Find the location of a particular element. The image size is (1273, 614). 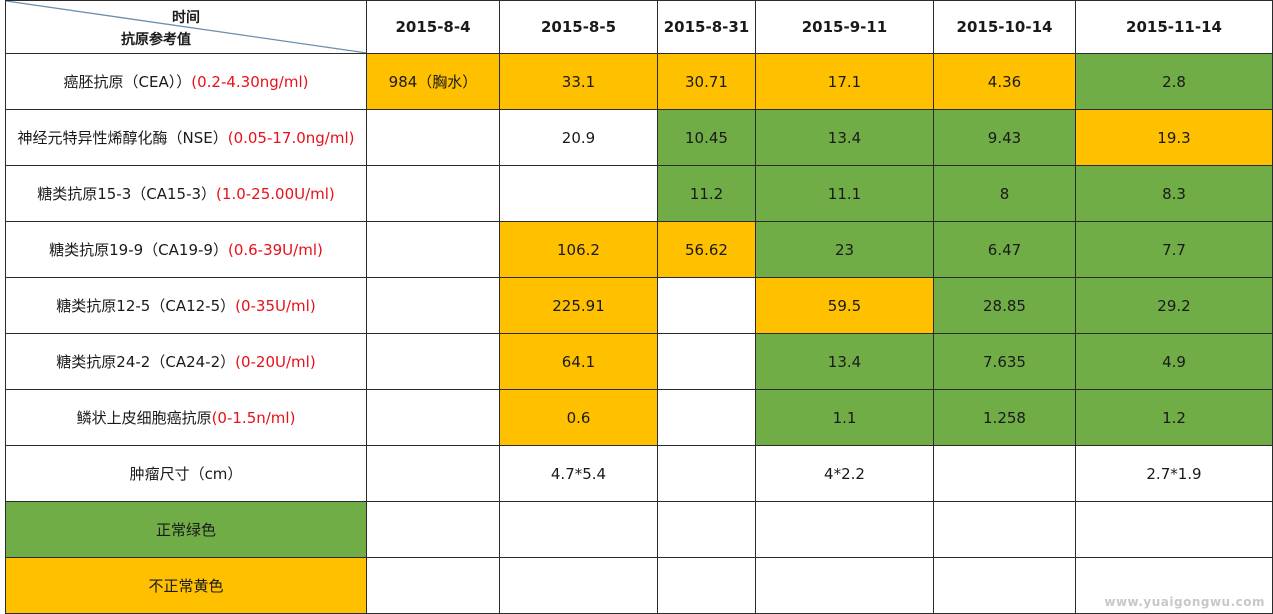

value-cell: 19.3 is located at coordinates (1174, 137).